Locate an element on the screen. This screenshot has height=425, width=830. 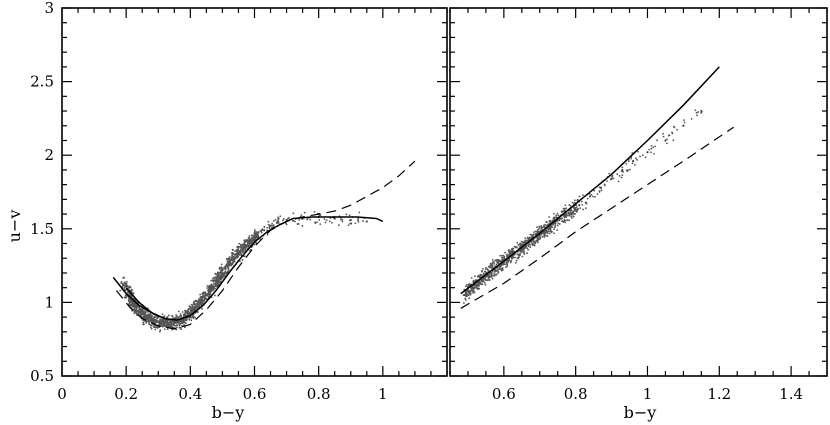
x-tick-label: 1.2 is located at coordinates (719, 394).